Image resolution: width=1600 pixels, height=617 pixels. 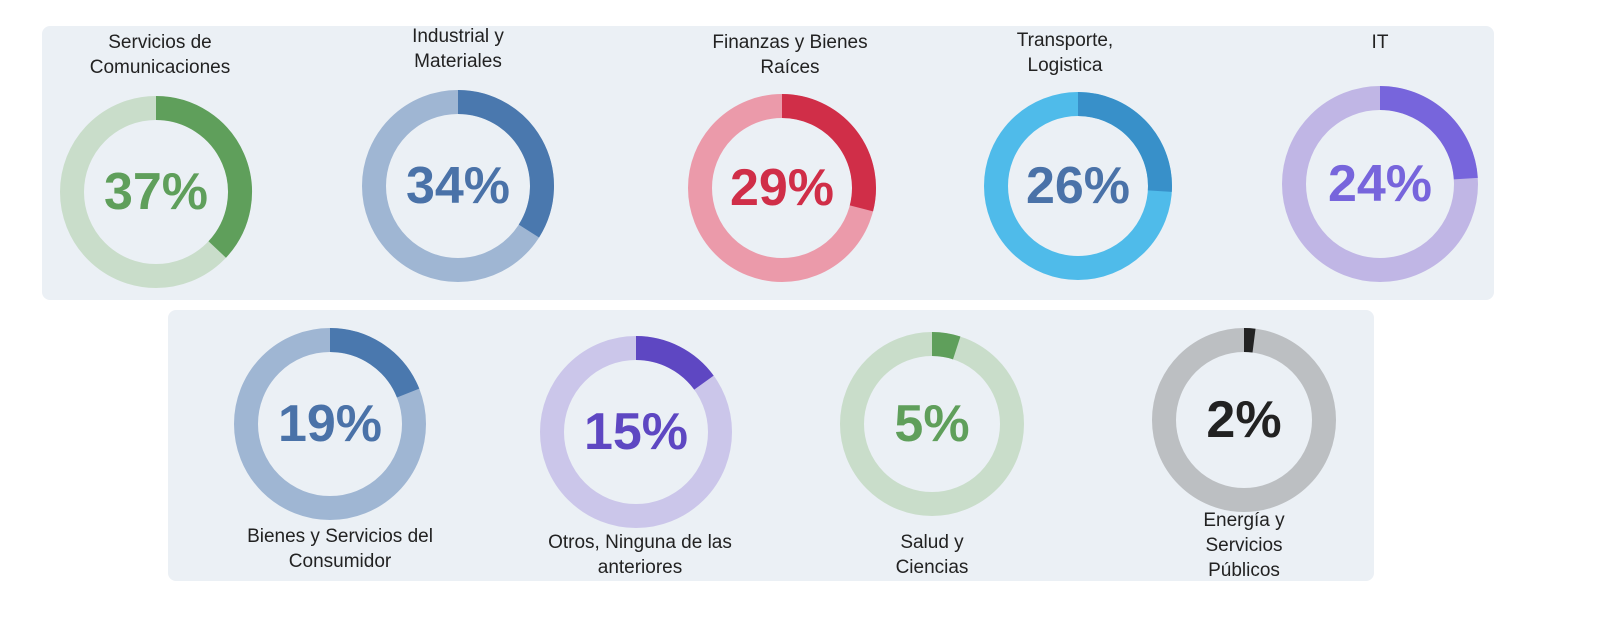 I want to click on category-label: Finanzas y Bienes Raíces, so click(x=790, y=55).